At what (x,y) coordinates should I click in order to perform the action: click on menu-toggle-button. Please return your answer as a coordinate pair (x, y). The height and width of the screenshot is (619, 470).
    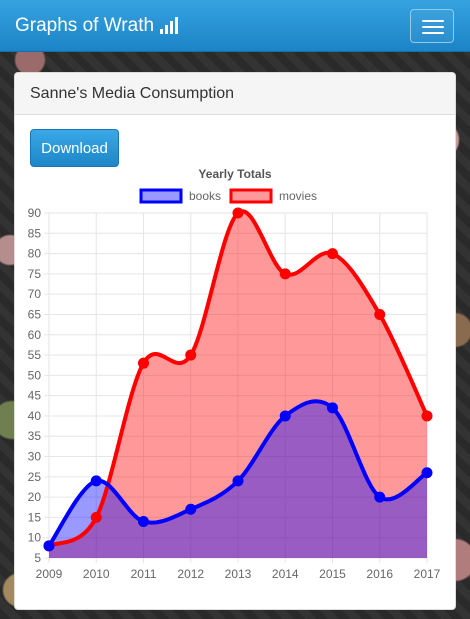
    Looking at the image, I should click on (432, 26).